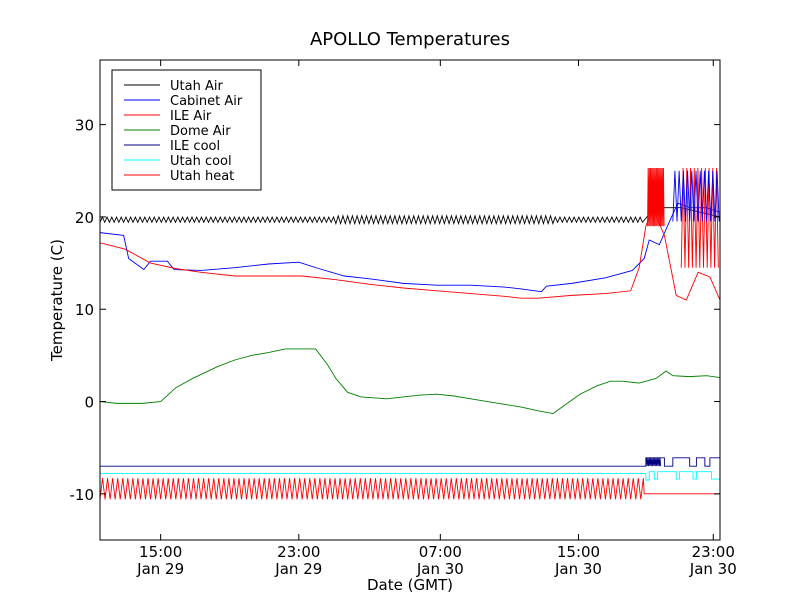 Image resolution: width=800 pixels, height=600 pixels. What do you see at coordinates (410, 462) in the screenshot?
I see `series-line-ile-cool` at bounding box center [410, 462].